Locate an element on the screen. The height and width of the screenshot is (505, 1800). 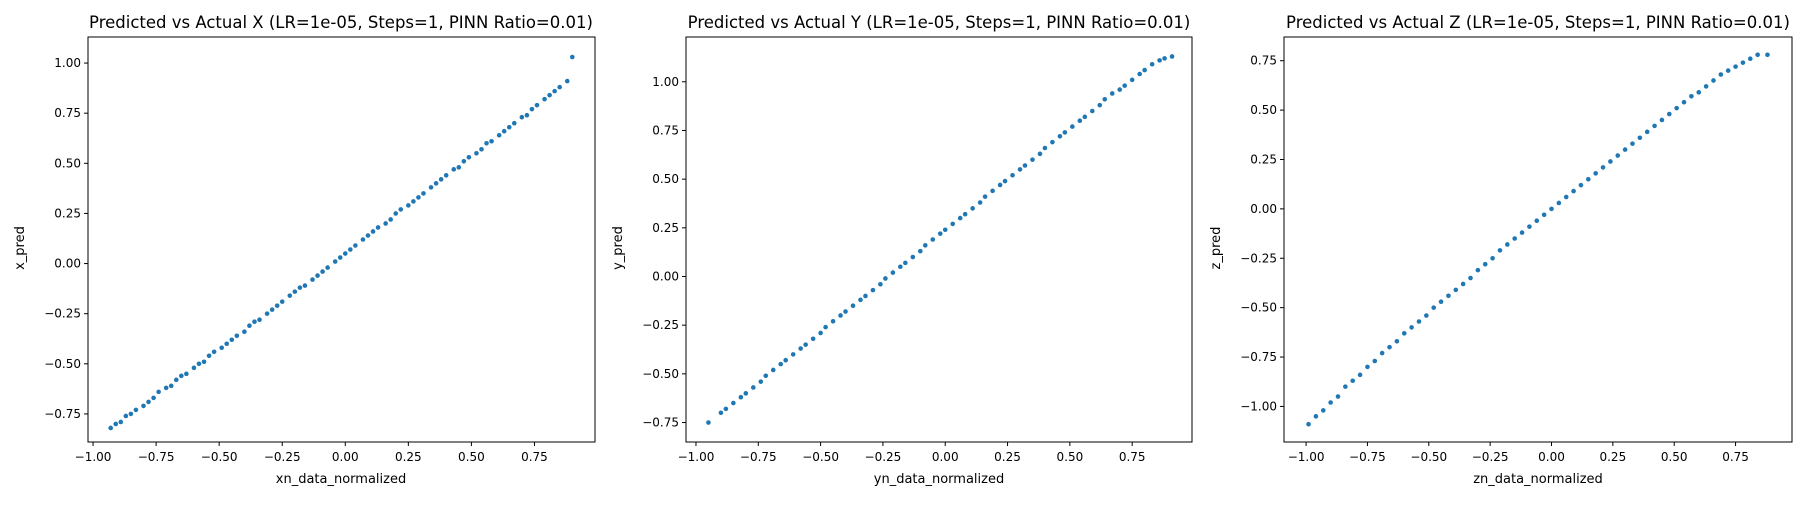
x-tick-label: −0.25 is located at coordinates (1490, 457).